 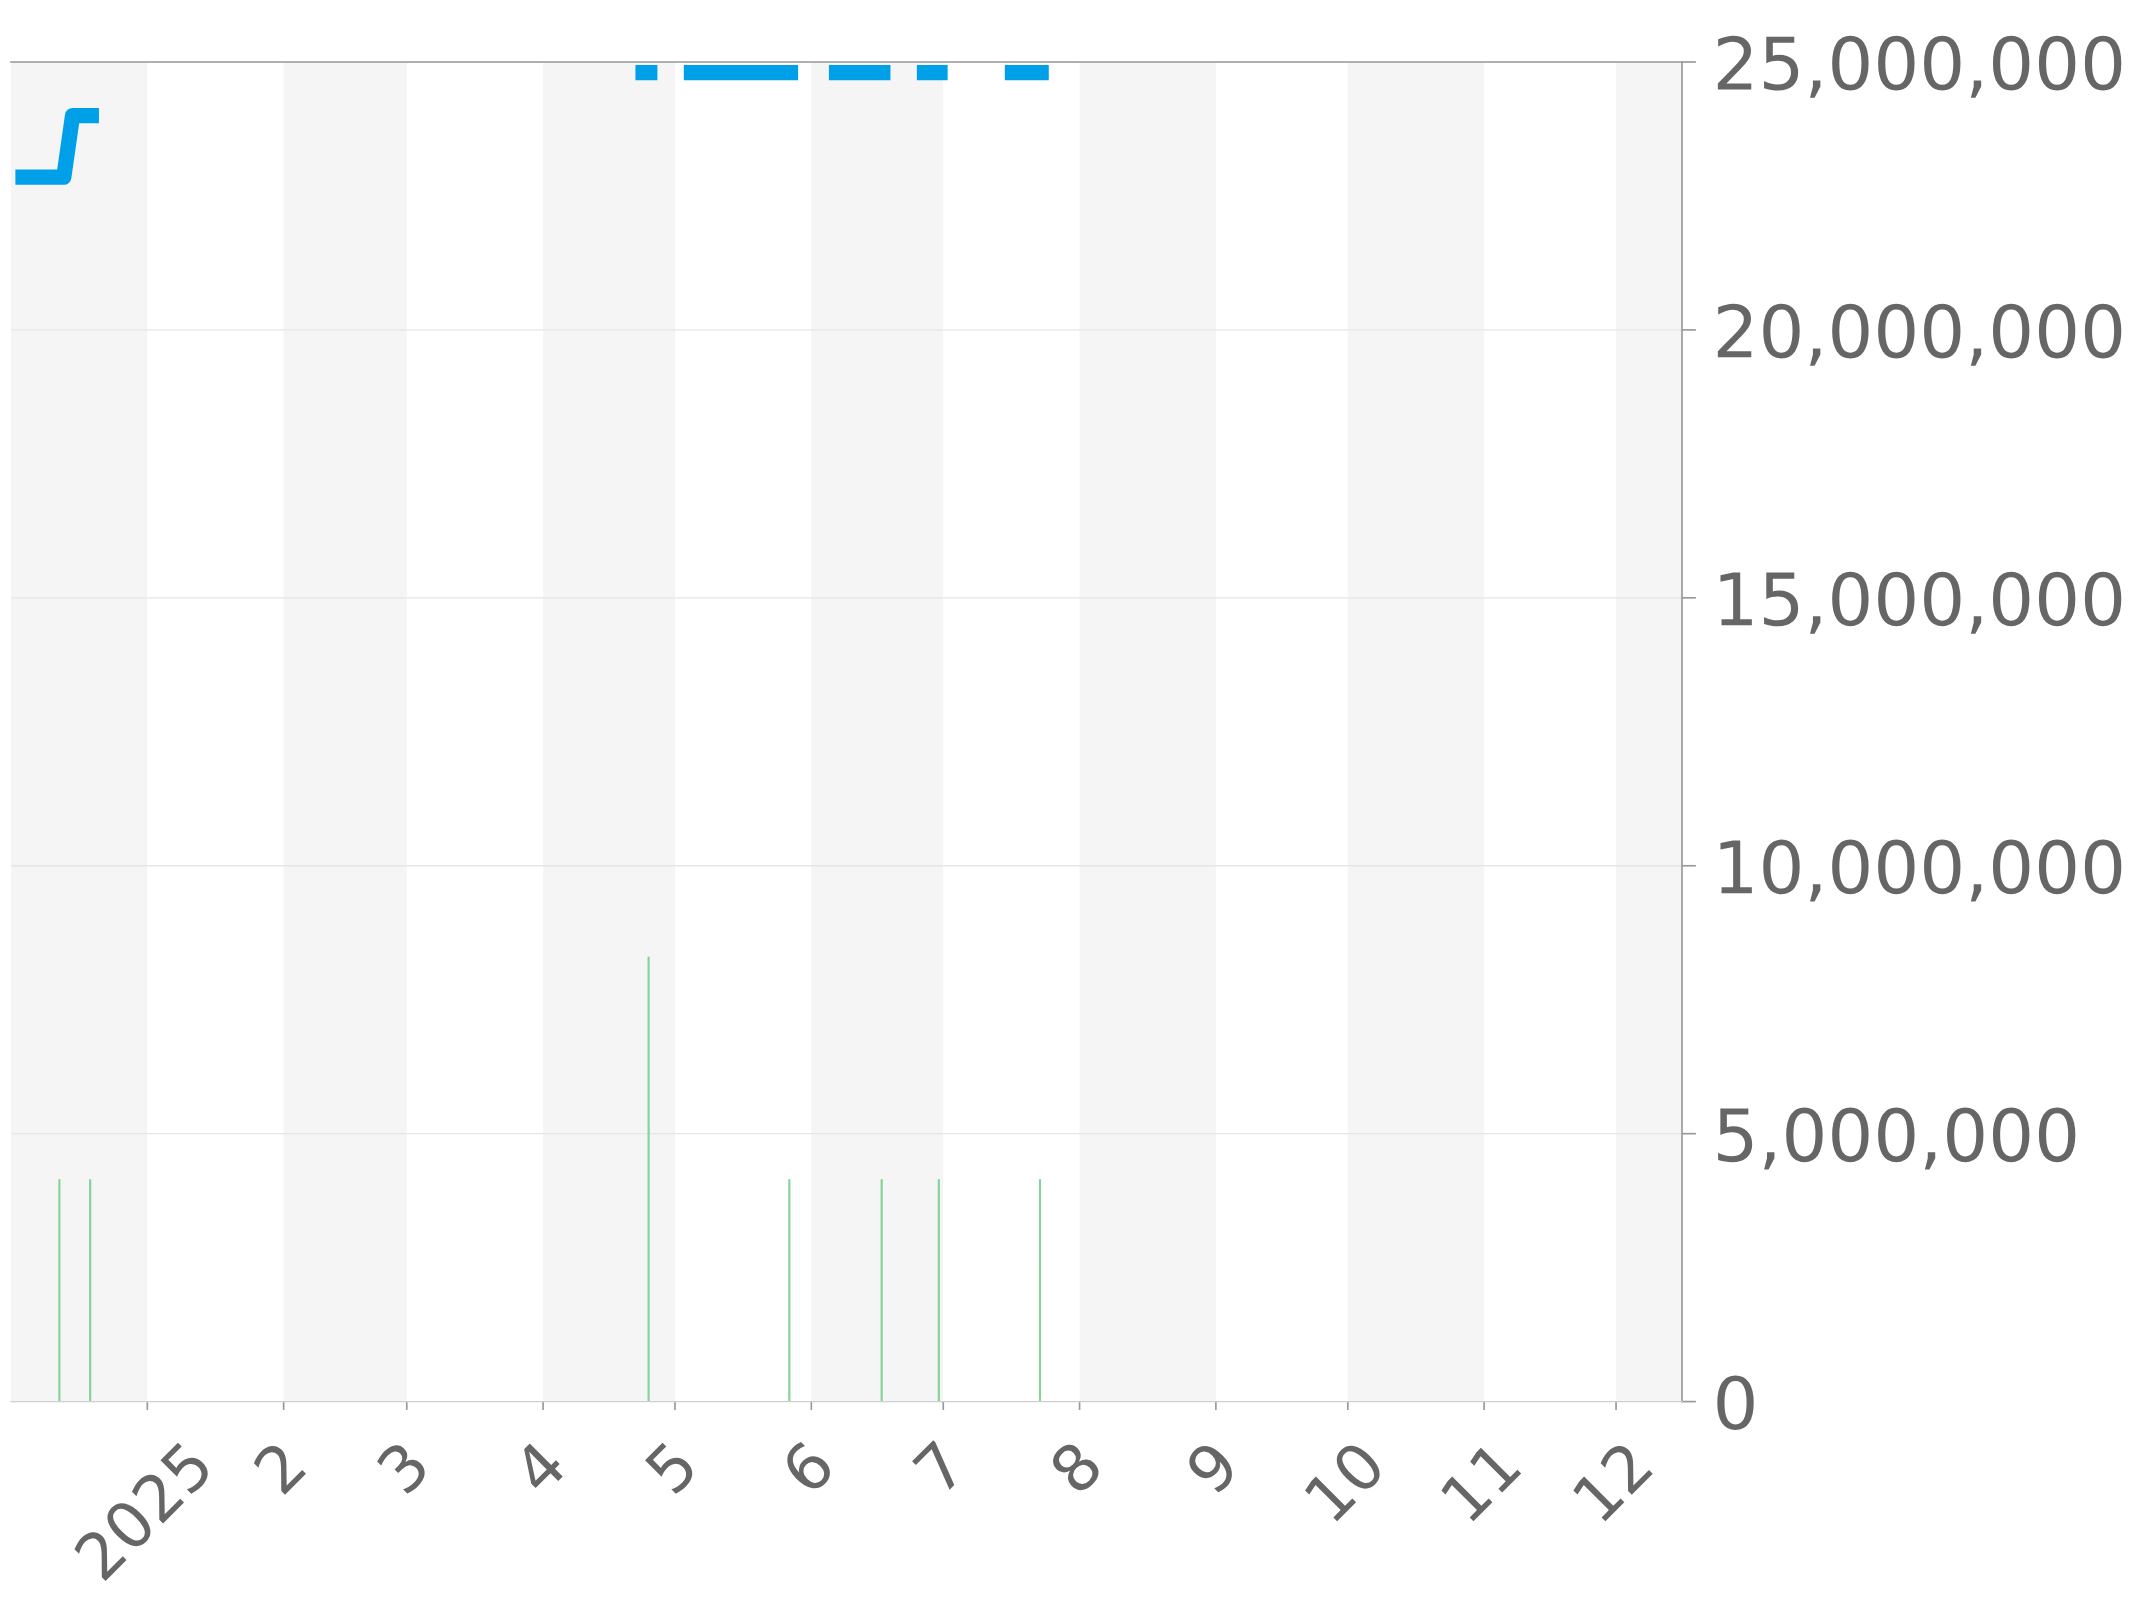 What do you see at coordinates (1212, 1467) in the screenshot?
I see `x-tick-label: 9` at bounding box center [1212, 1467].